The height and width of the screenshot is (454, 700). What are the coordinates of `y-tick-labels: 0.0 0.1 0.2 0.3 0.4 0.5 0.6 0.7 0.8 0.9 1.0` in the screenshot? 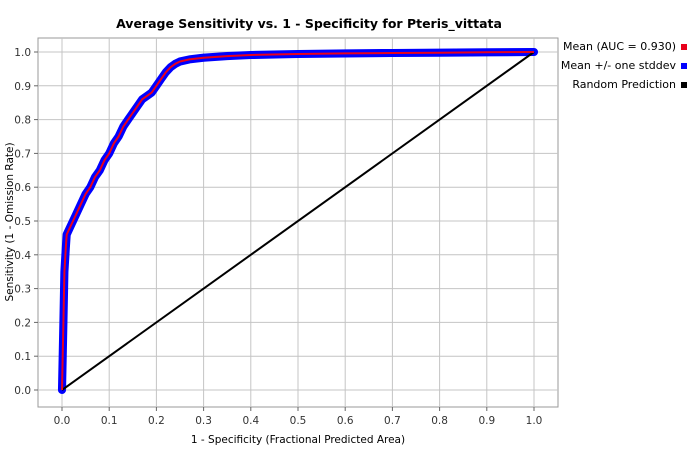 It's located at (22, 222).